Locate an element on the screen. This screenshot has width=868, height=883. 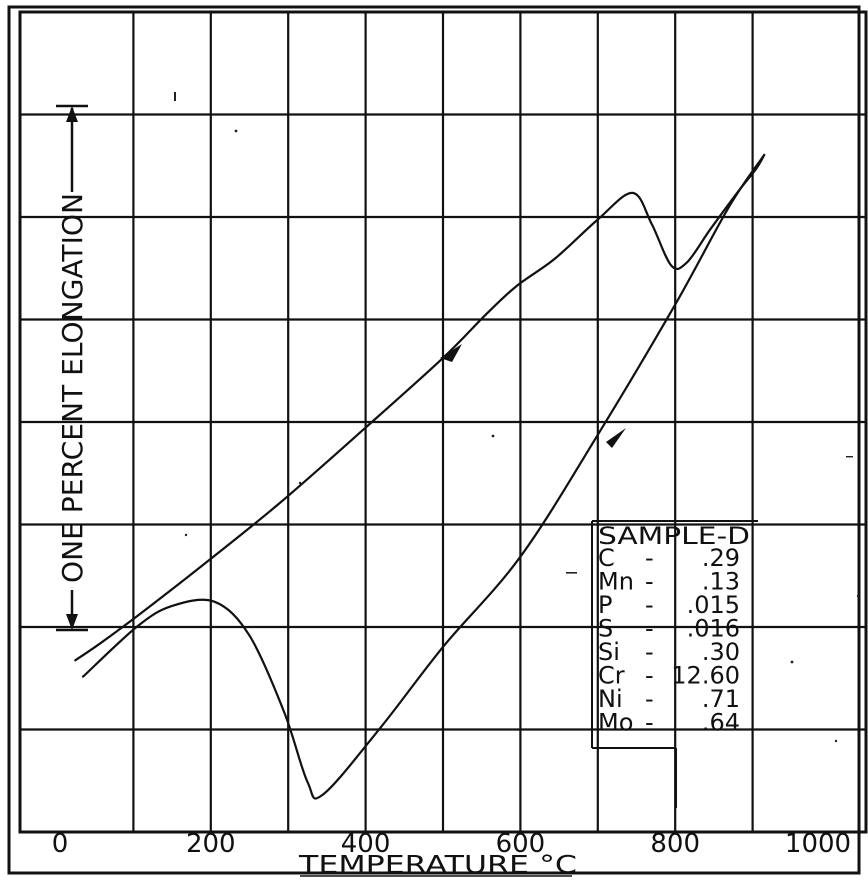
composition-value: .71 is located at coordinates (721, 699).